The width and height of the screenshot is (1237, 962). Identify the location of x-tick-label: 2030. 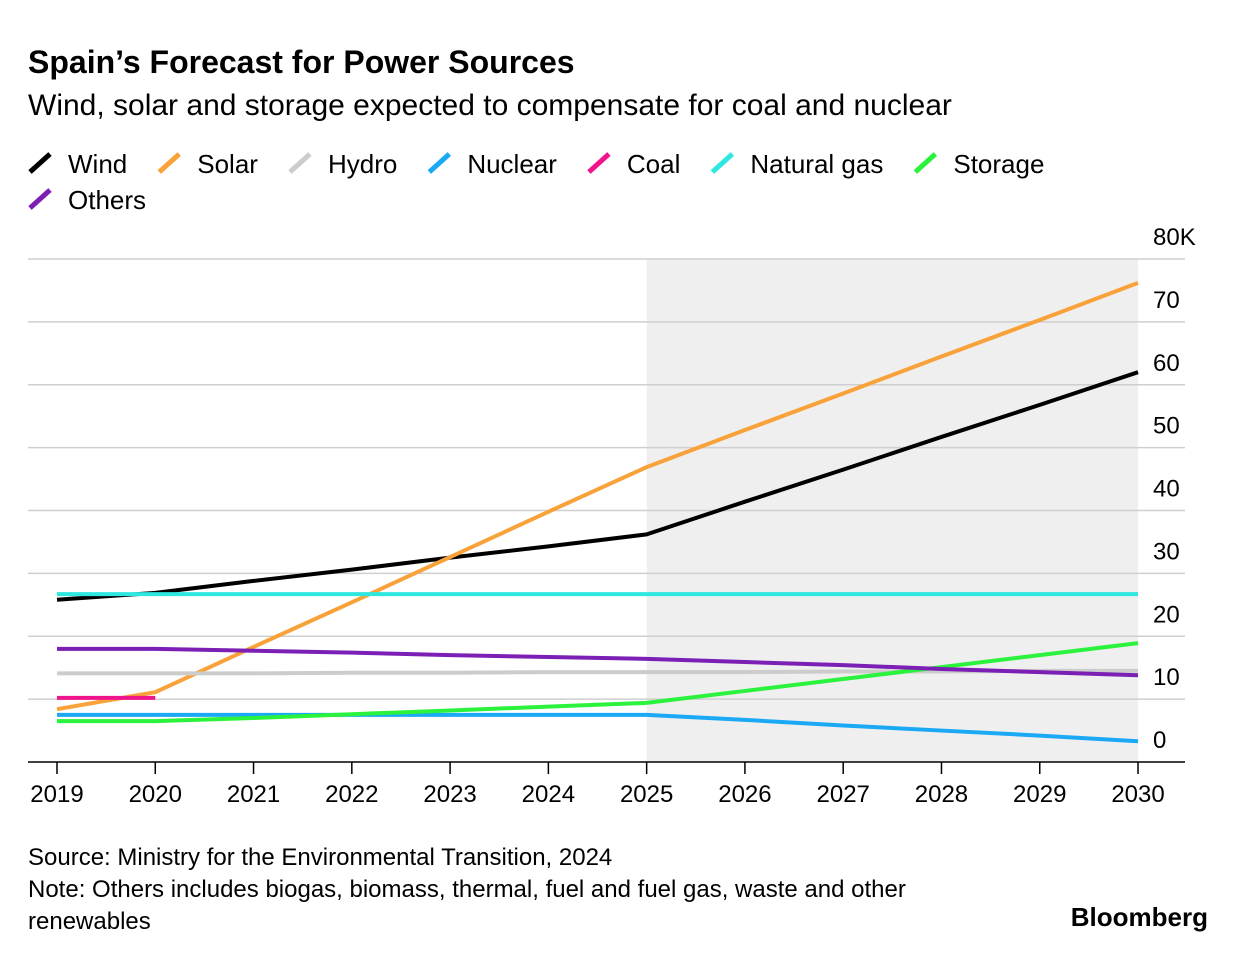
(1137, 794).